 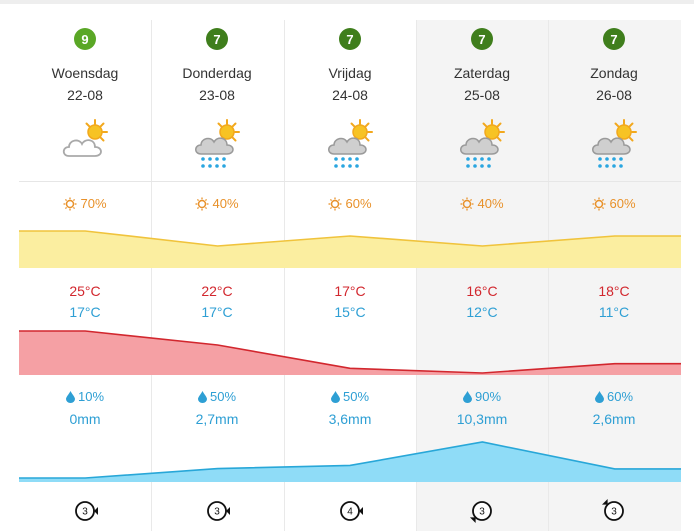 I want to click on rain-amount: 2,7mm, so click(x=217, y=419).